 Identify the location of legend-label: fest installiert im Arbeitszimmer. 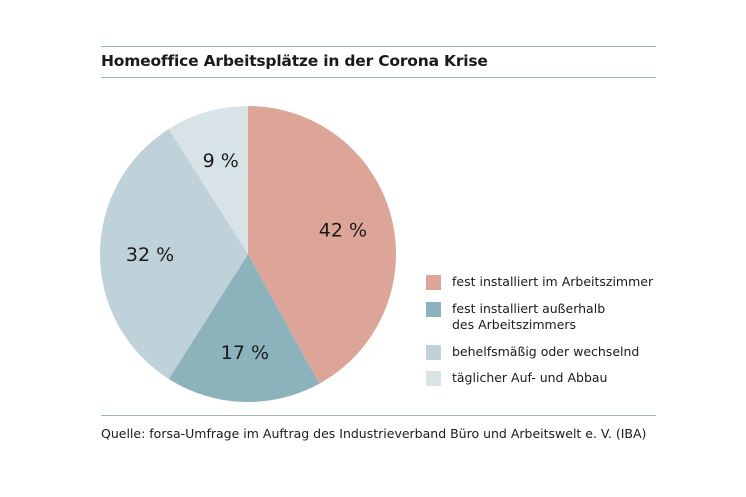
(553, 281).